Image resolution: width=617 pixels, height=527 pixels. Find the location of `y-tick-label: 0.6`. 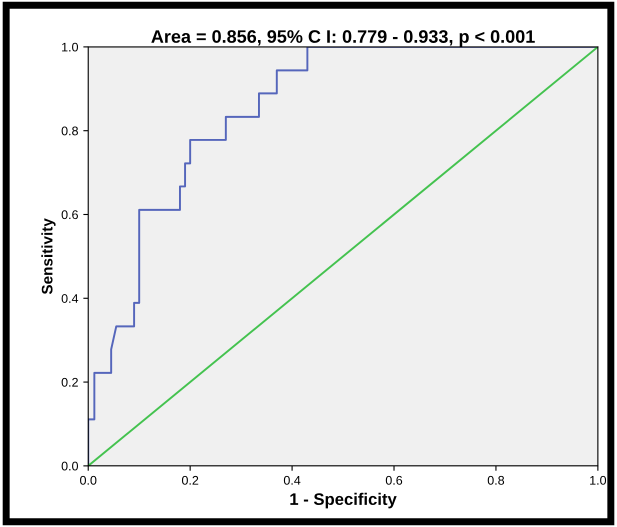

y-tick-label: 0.6 is located at coordinates (70, 215).